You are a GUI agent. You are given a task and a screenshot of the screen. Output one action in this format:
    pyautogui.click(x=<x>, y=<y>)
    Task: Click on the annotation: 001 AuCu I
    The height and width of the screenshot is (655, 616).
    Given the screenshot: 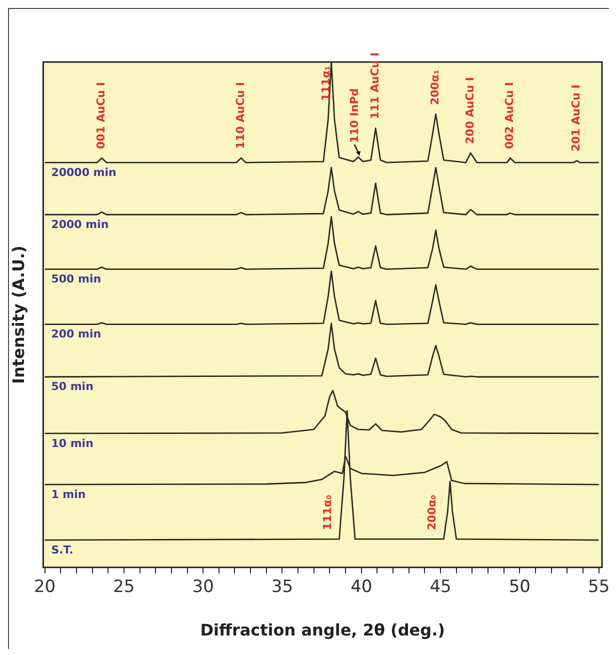 What is the action you would take?
    pyautogui.click(x=101, y=116)
    